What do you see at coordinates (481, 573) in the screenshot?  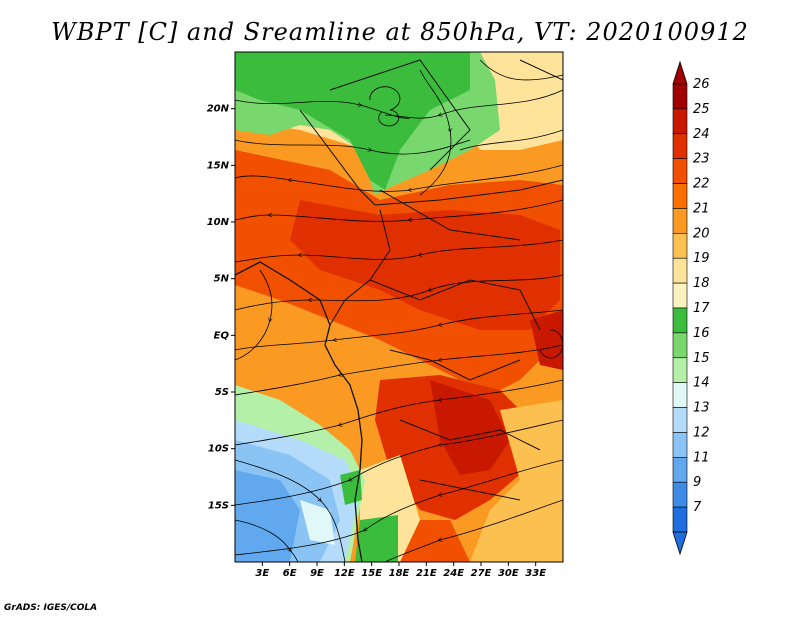 I see `lon-tick-label: 27E` at bounding box center [481, 573].